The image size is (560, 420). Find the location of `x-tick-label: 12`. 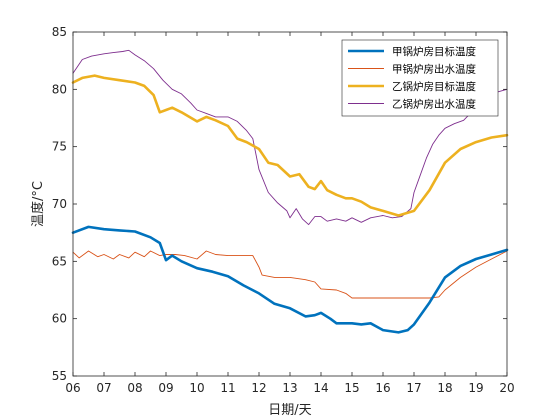

x-tick-label: 12 is located at coordinates (258, 388).